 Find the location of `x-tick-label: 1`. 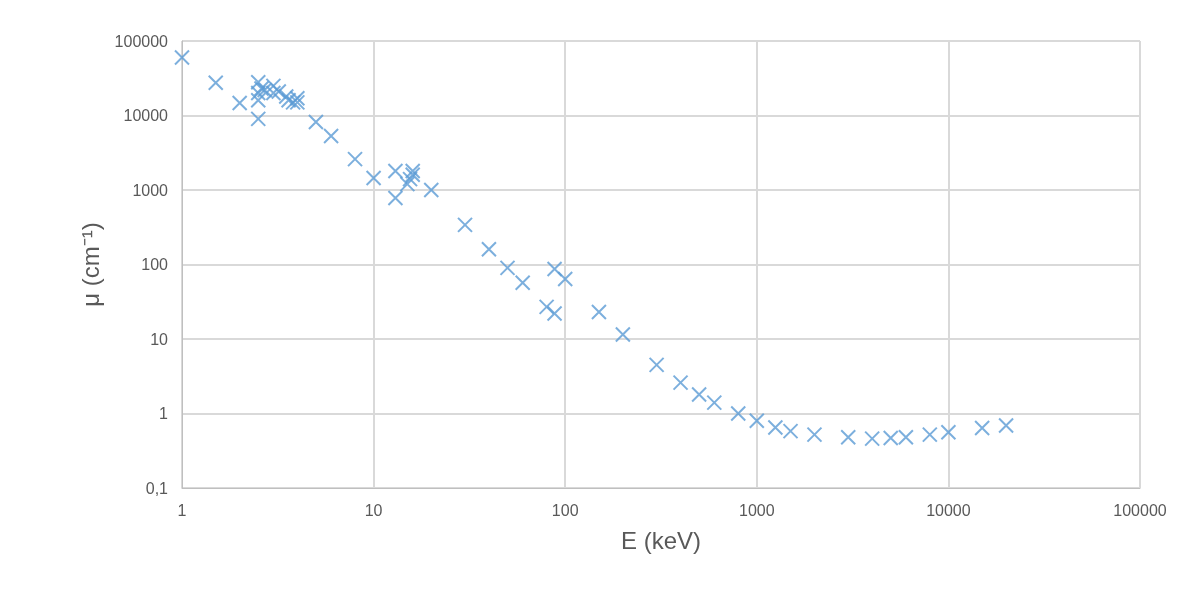

x-tick-label: 1 is located at coordinates (182, 510).